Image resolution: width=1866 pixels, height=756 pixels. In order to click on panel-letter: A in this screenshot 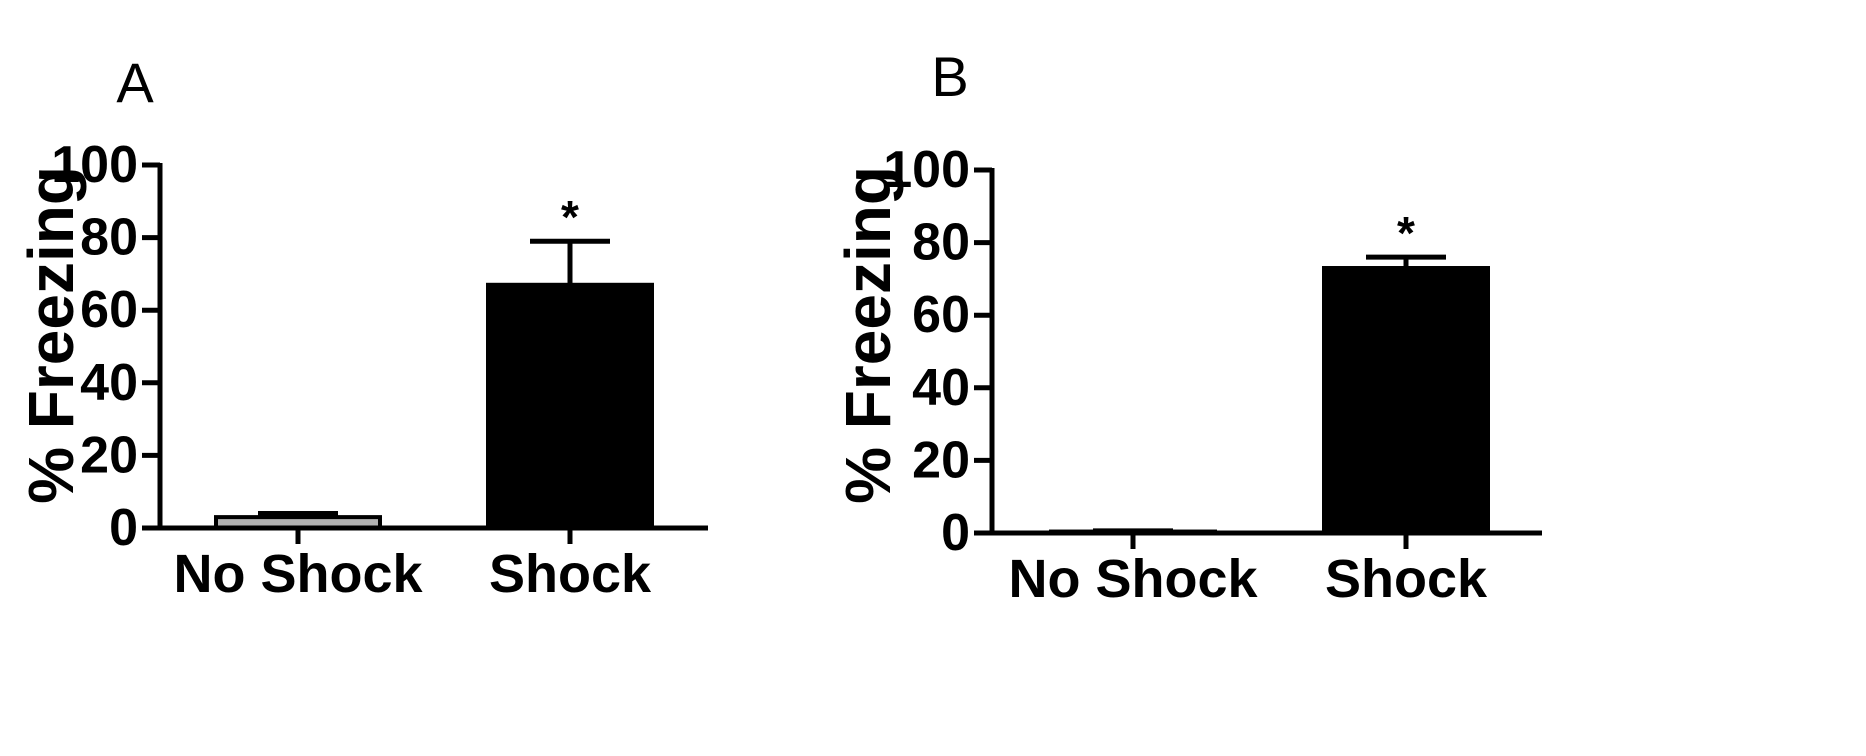, I will do `click(135, 82)`.